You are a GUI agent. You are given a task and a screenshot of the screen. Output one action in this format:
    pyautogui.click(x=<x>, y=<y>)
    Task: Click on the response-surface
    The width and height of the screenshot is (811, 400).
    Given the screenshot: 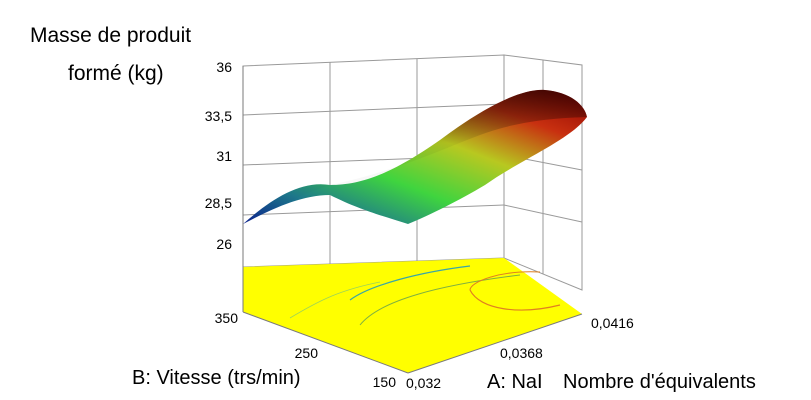 What is the action you would take?
    pyautogui.click(x=415, y=157)
    